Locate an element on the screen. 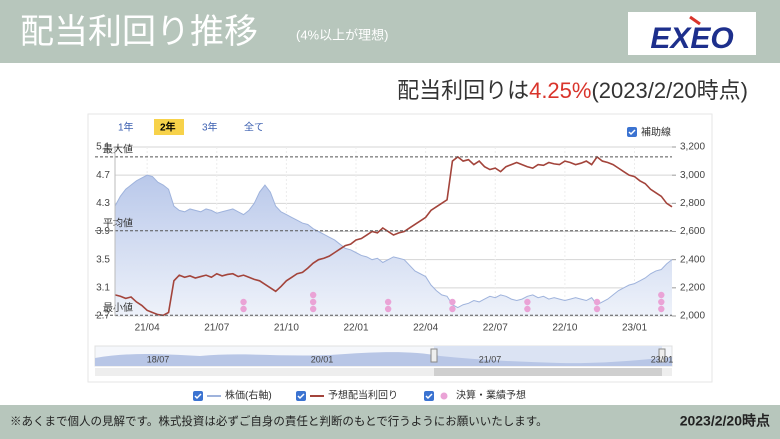 The height and width of the screenshot is (439, 780). legend-label: 株価(右軸) is located at coordinates (248, 395).